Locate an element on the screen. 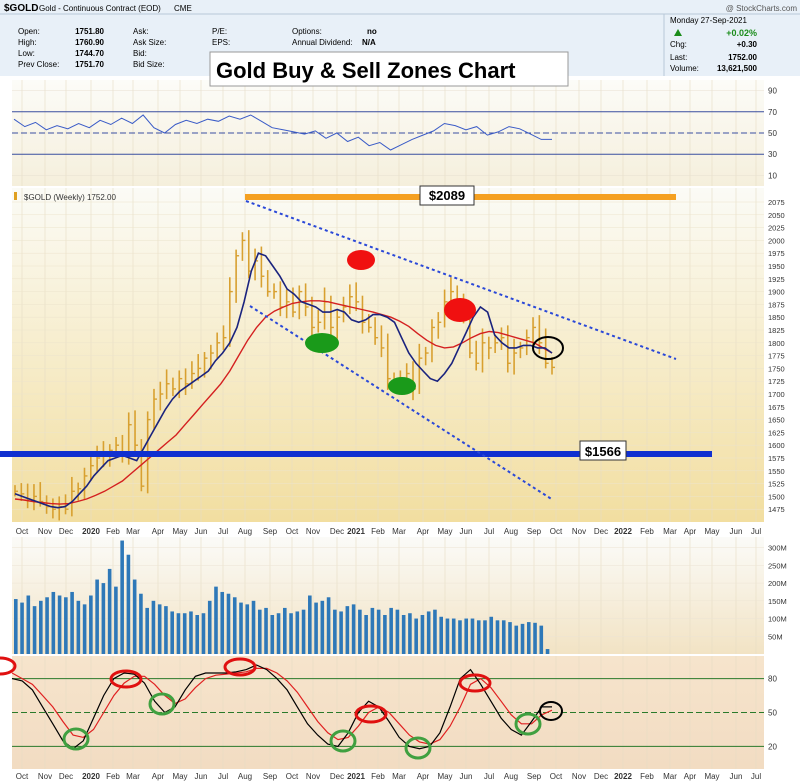 The height and width of the screenshot is (783, 800). price-tick-label: 1575 is located at coordinates (776, 458).